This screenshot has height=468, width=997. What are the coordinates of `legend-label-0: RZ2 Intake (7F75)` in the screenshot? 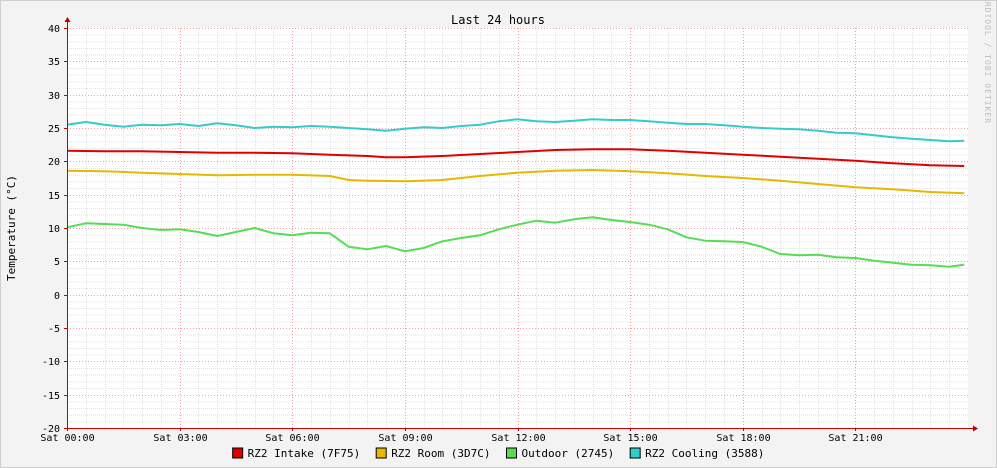 It's located at (304, 453).